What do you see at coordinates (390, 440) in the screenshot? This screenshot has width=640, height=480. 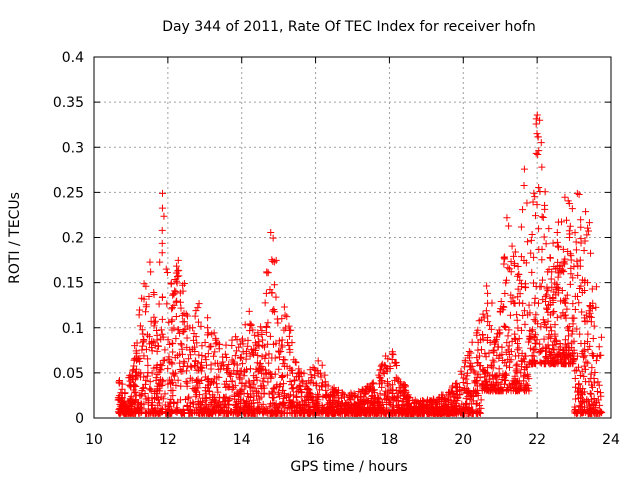 I see `x-tick-label: 18` at bounding box center [390, 440].